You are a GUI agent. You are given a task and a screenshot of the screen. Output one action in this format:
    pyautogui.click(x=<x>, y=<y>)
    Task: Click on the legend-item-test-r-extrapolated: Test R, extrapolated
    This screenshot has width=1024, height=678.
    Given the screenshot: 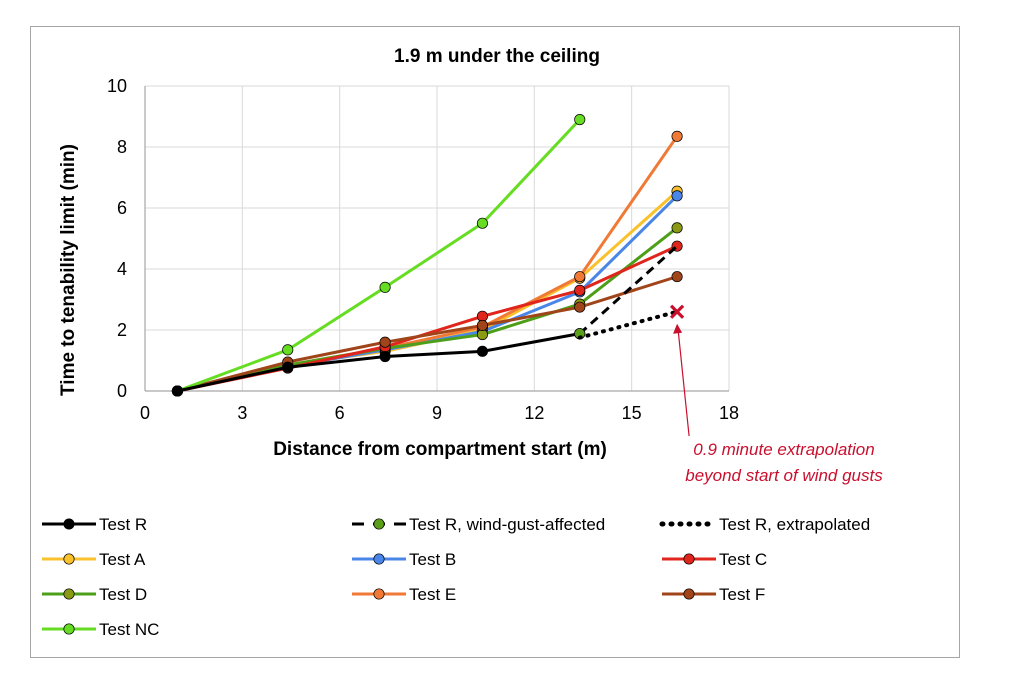 What is the action you would take?
    pyautogui.click(x=764, y=524)
    